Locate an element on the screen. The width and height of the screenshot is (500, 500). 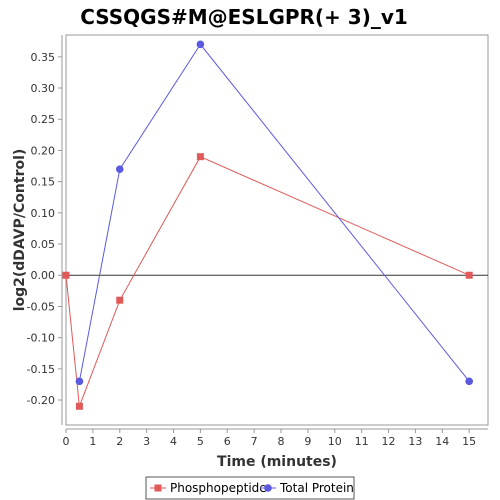
y-tick-label: 0.15 is located at coordinates (43, 182).